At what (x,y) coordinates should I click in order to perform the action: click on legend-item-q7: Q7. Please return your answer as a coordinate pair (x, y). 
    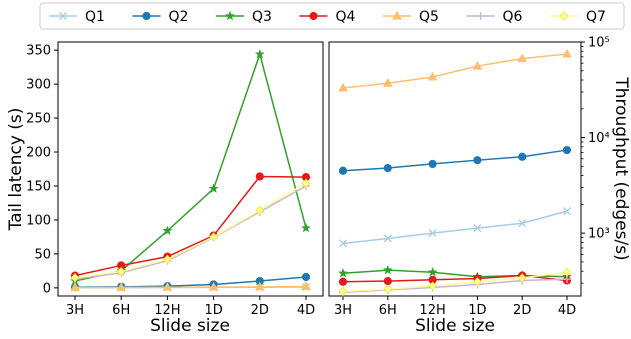
    Looking at the image, I should click on (578, 17).